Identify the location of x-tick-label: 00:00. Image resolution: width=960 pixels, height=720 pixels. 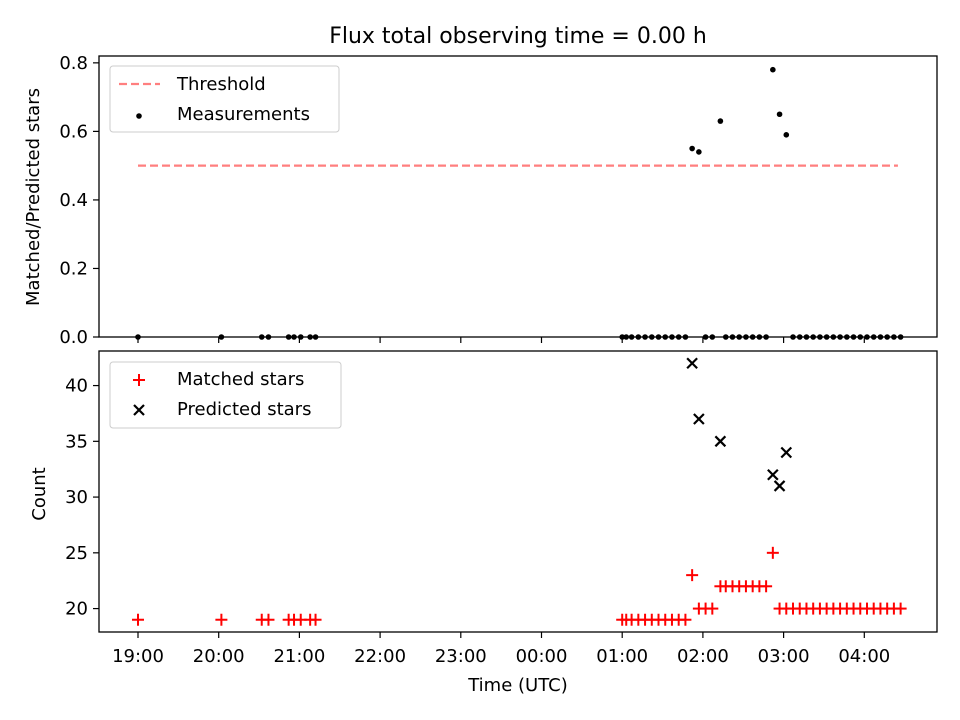
(542, 656).